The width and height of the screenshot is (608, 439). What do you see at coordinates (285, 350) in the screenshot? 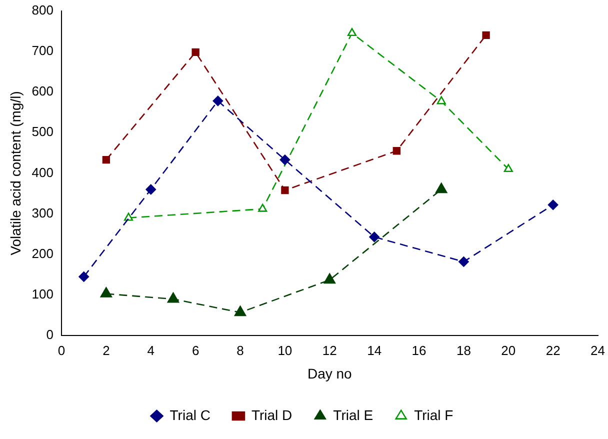
I see `x-tick-label: 10` at bounding box center [285, 350].